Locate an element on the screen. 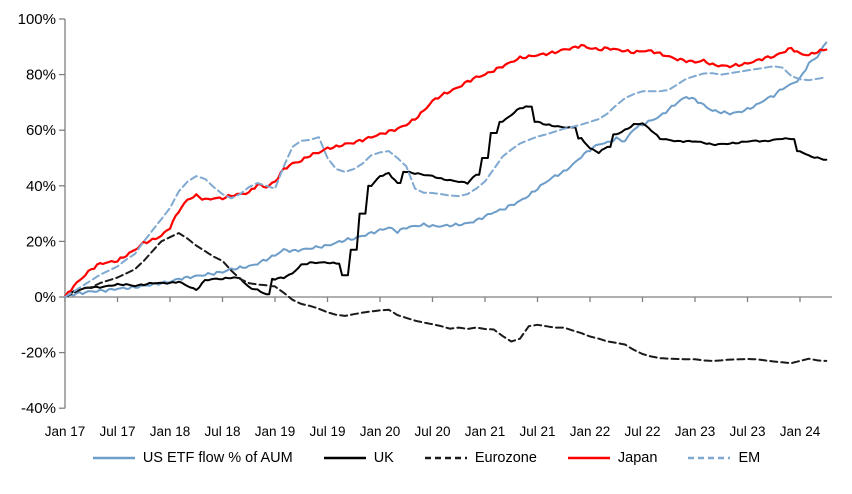 The image size is (852, 494). x-tick-label: Jan 18 is located at coordinates (170, 431).